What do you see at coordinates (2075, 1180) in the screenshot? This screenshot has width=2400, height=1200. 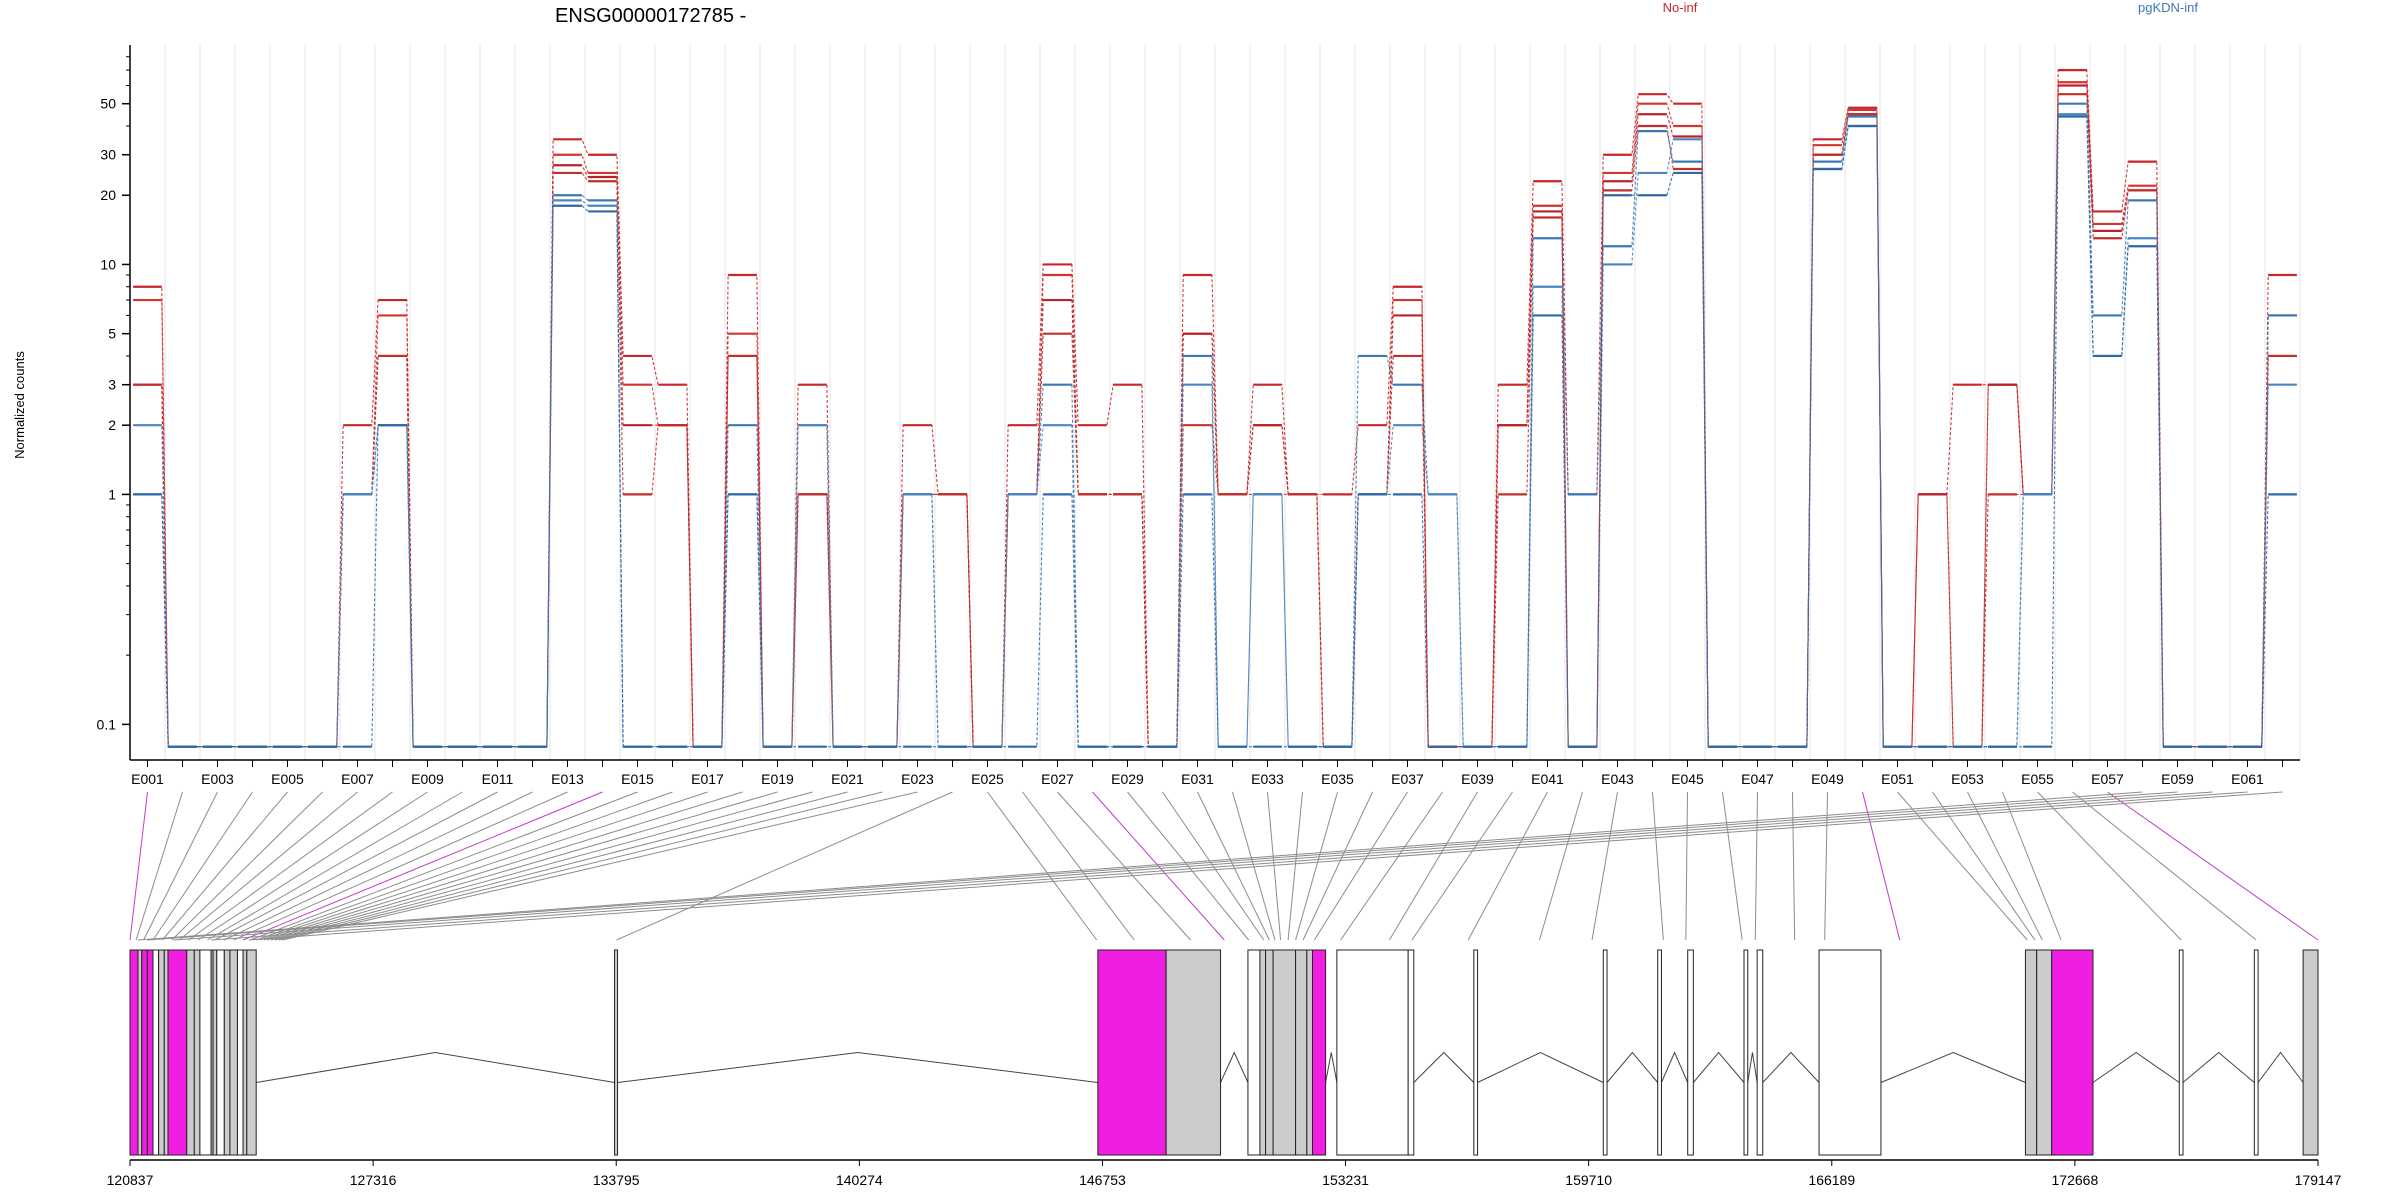 I see `coord-tick-label: 172668` at bounding box center [2075, 1180].